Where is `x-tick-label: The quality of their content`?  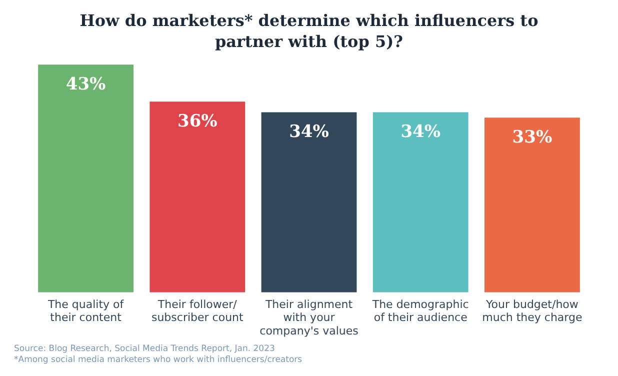
x-tick-label: The quality of their content is located at coordinates (85, 311).